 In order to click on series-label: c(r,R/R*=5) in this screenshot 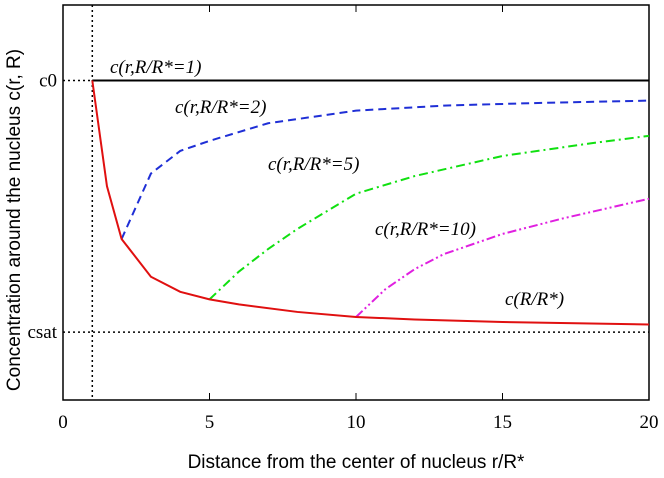, I will do `click(313, 164)`.